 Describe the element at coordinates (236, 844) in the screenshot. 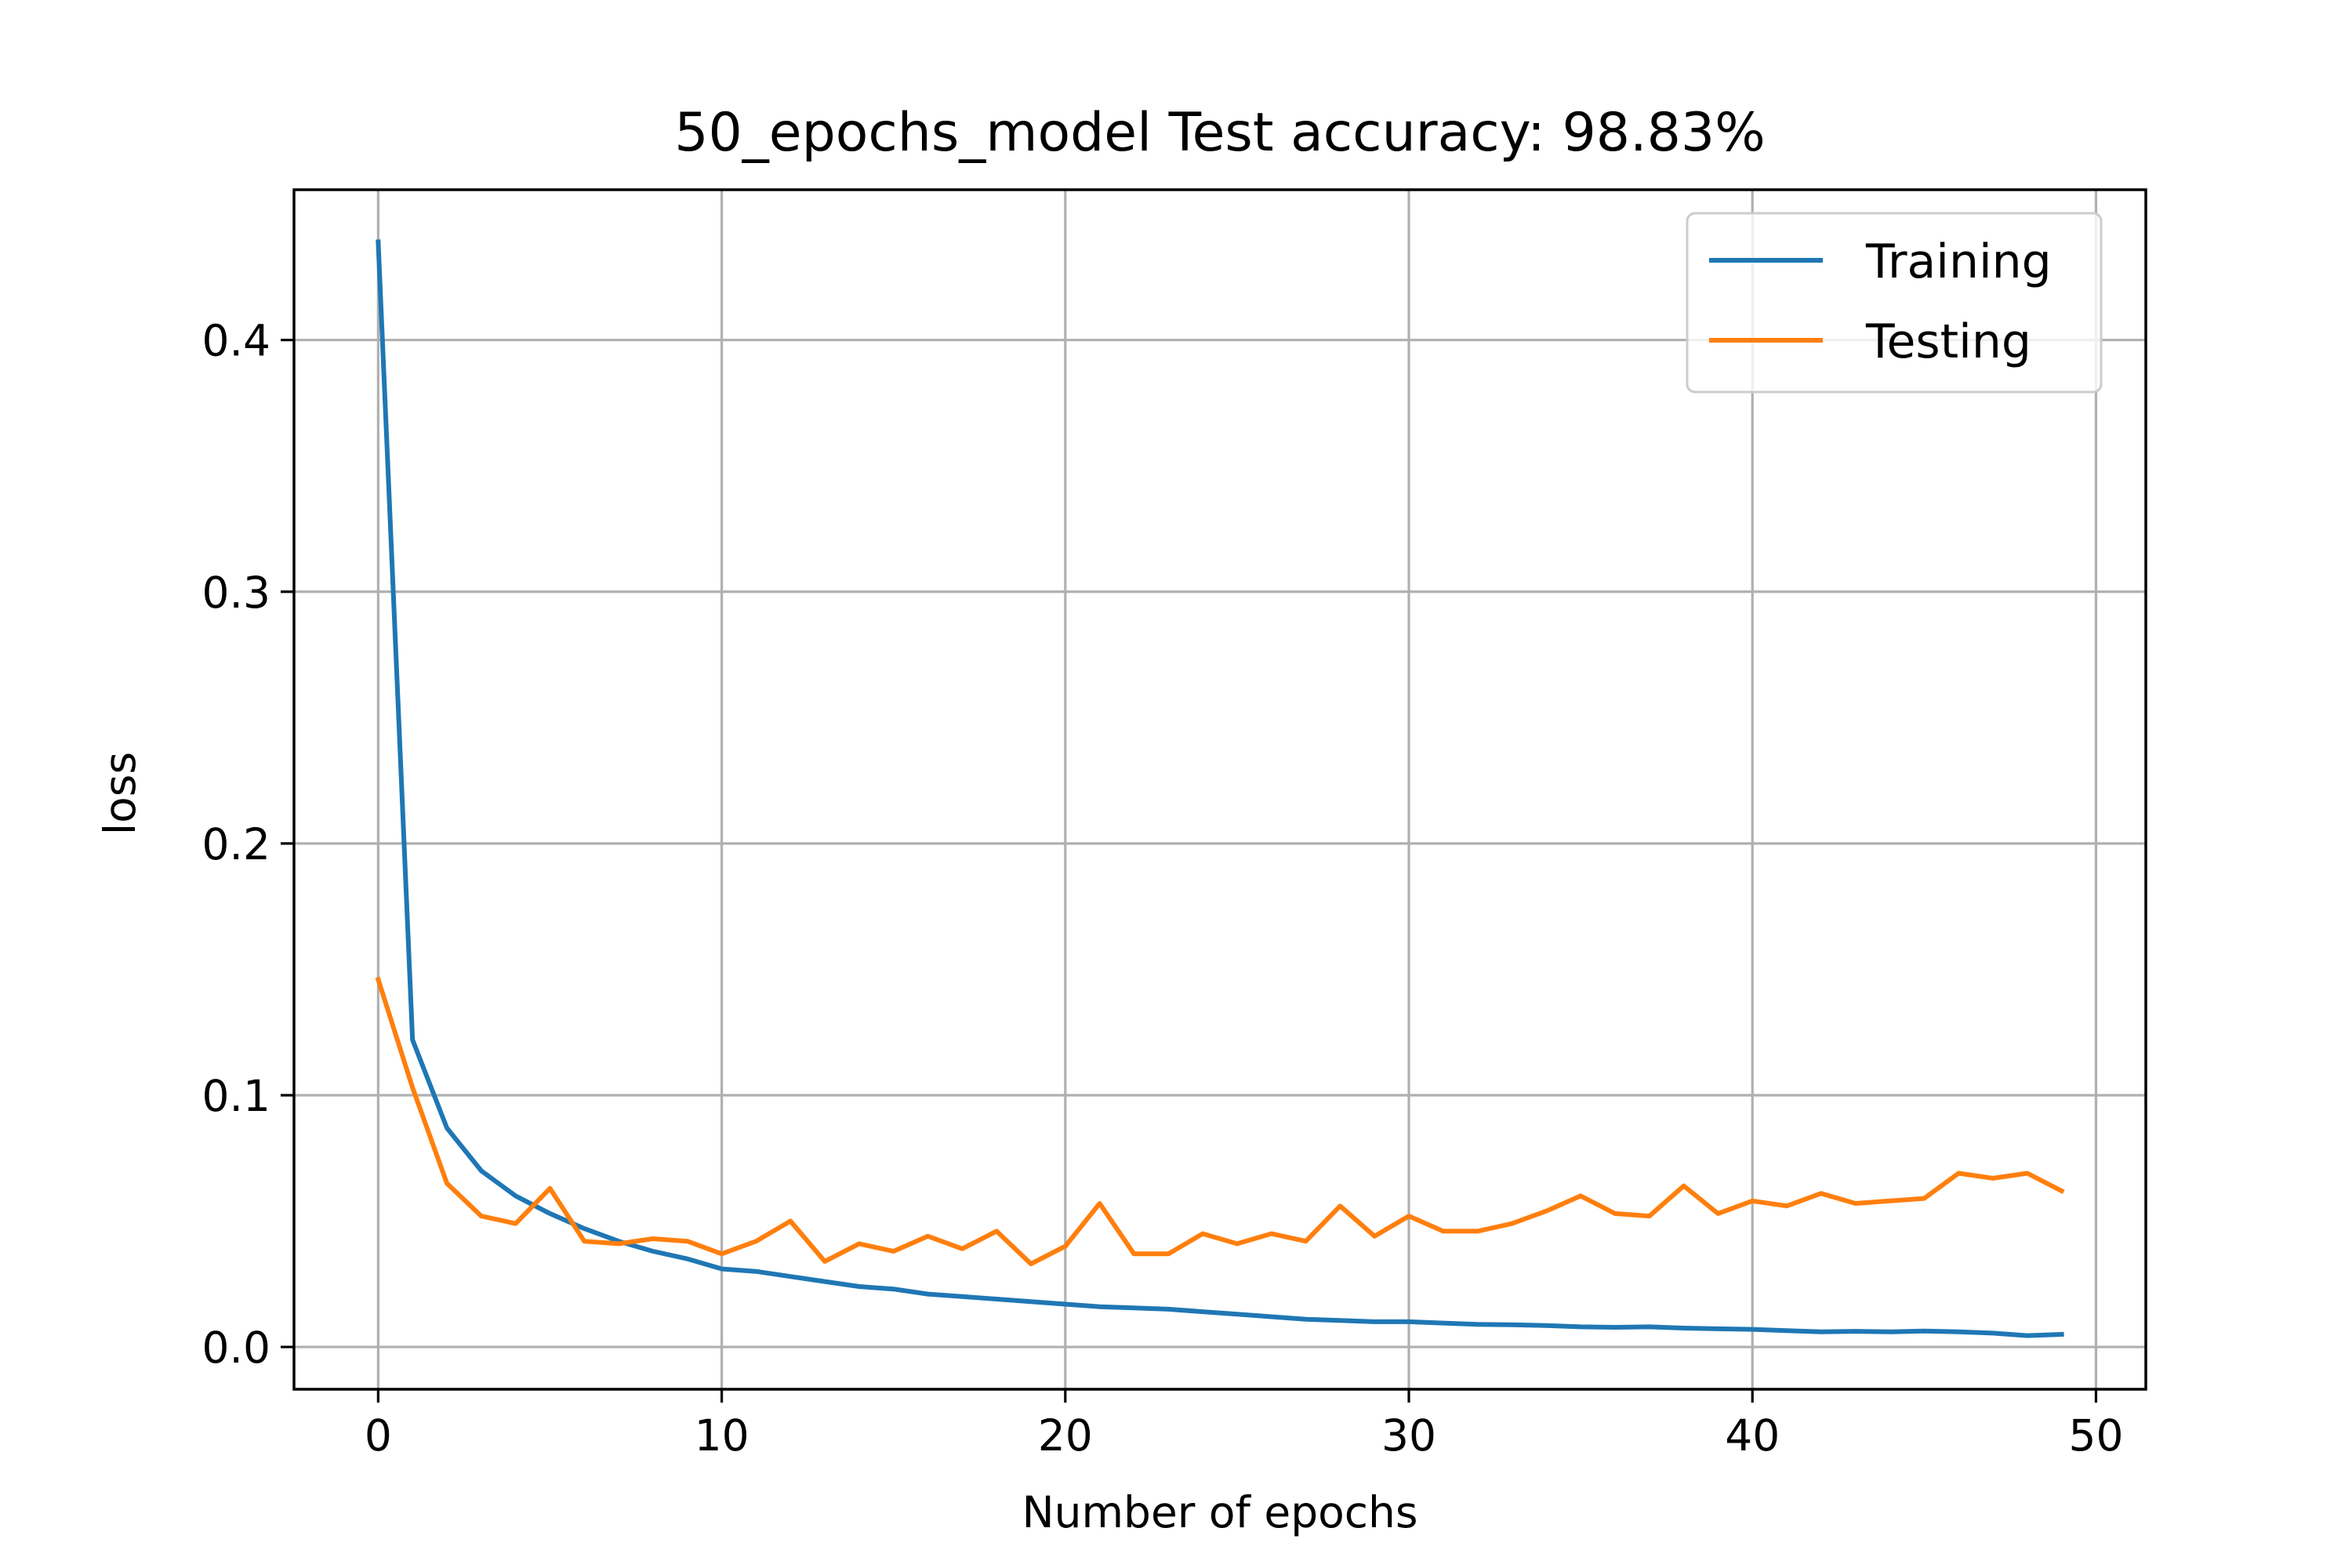

I see `y-tick-label: 0.2` at that location.